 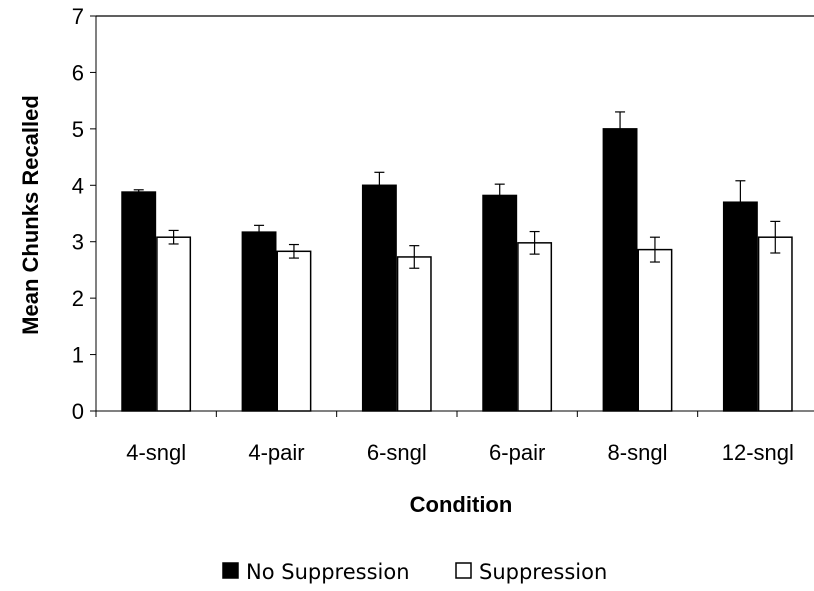 I want to click on x-tick-label: 4-sngl, so click(x=156, y=452).